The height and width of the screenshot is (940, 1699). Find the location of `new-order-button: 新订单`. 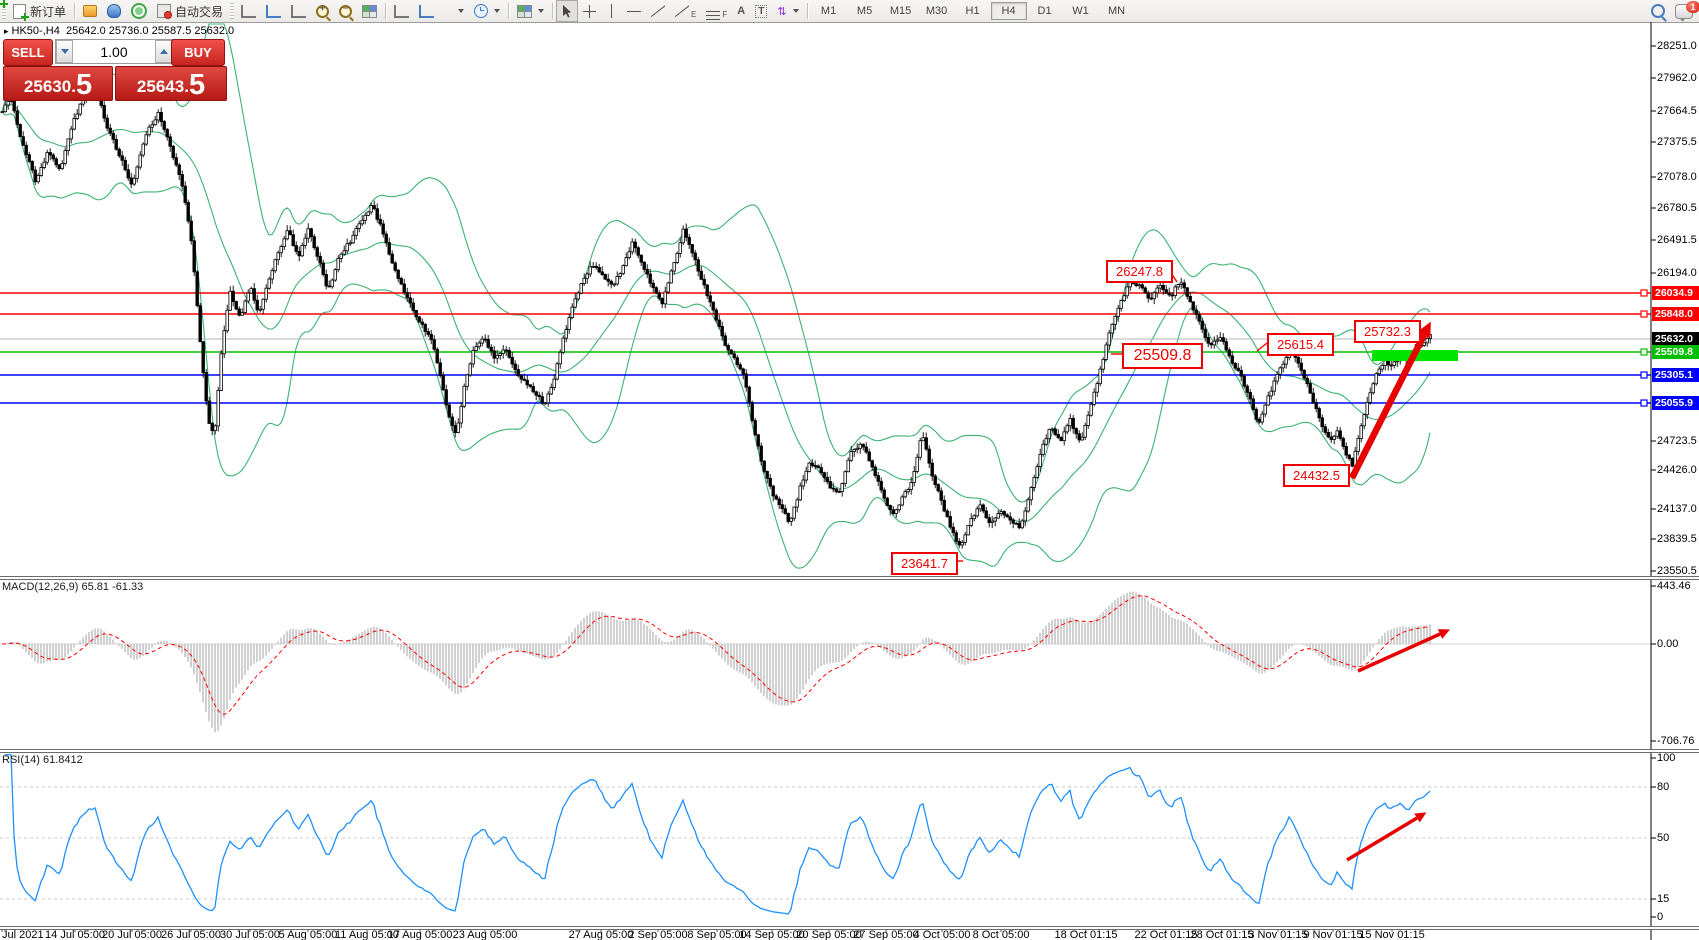

new-order-button: 新订单 is located at coordinates (39, 11).